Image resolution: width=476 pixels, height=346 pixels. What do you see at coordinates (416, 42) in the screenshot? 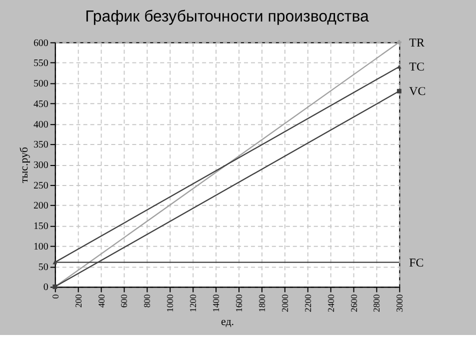
I see `series-label: TR` at bounding box center [416, 42].